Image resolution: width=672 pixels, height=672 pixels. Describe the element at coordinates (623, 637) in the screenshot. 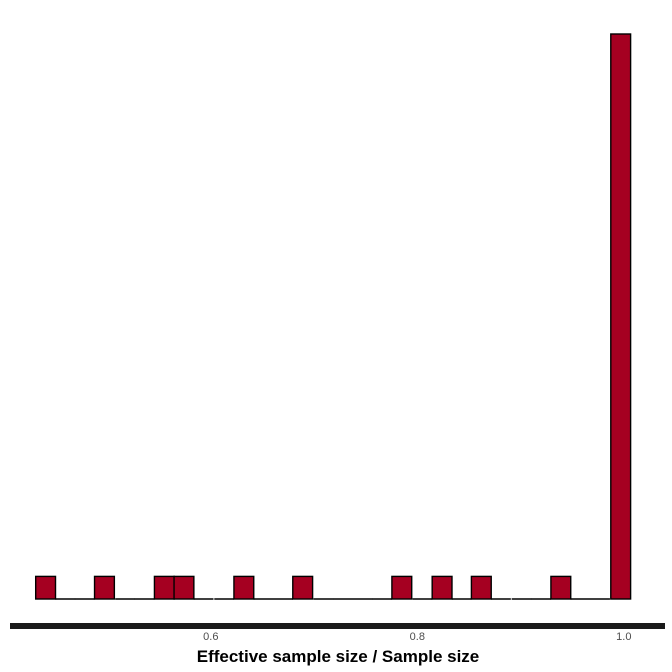

I see `x-tick-label: 1.0` at that location.